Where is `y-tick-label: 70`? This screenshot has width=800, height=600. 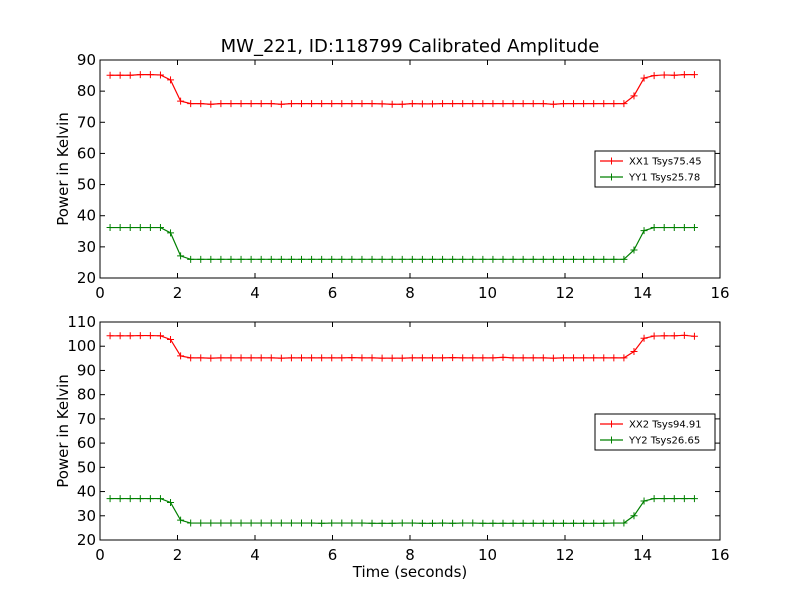
y-tick-label: 70 is located at coordinates (86, 122).